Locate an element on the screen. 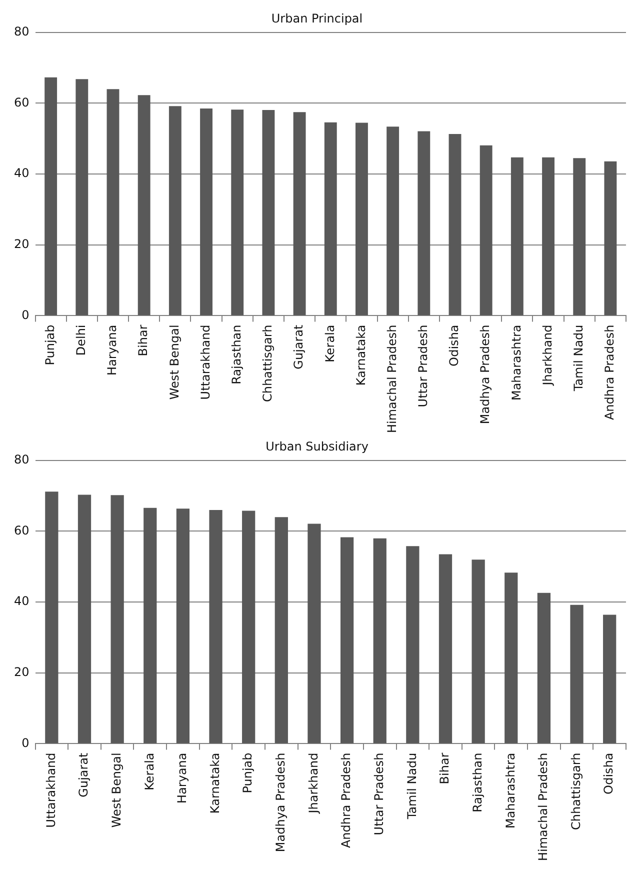 This screenshot has width=642, height=871. x-tick-label: Delhi is located at coordinates (81, 340).